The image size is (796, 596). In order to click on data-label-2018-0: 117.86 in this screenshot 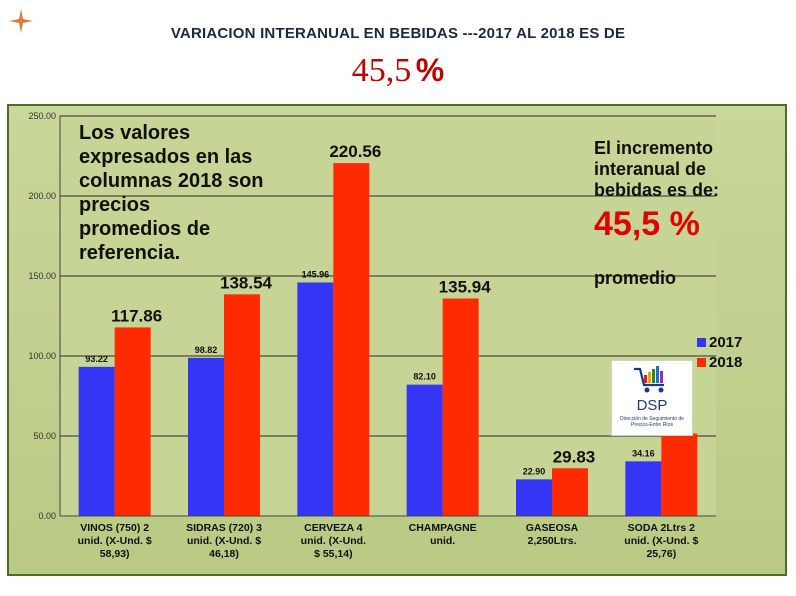, I will do `click(136, 315)`.